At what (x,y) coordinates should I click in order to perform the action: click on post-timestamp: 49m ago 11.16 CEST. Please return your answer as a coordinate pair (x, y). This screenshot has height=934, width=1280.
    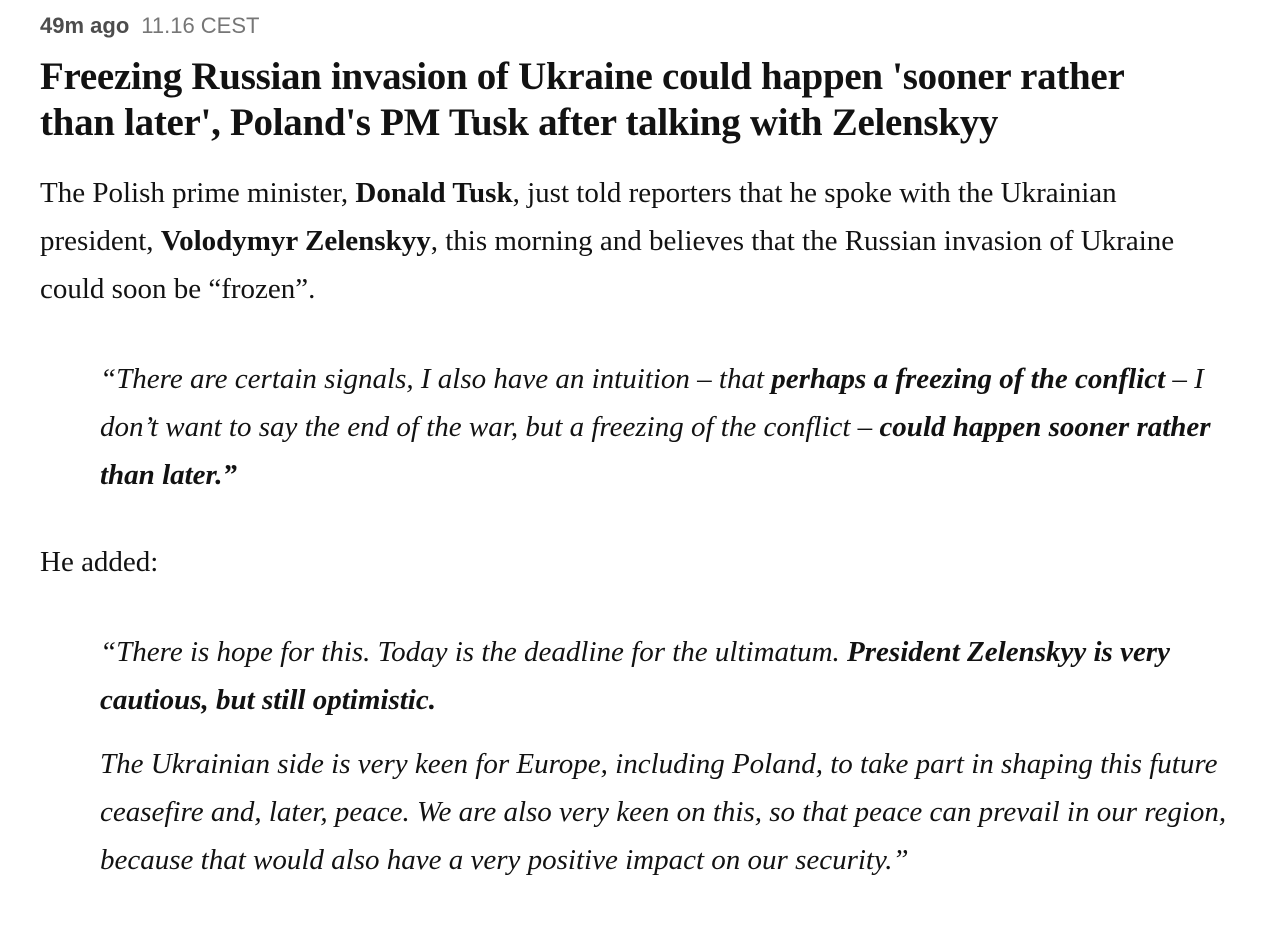
    Looking at the image, I should click on (642, 26).